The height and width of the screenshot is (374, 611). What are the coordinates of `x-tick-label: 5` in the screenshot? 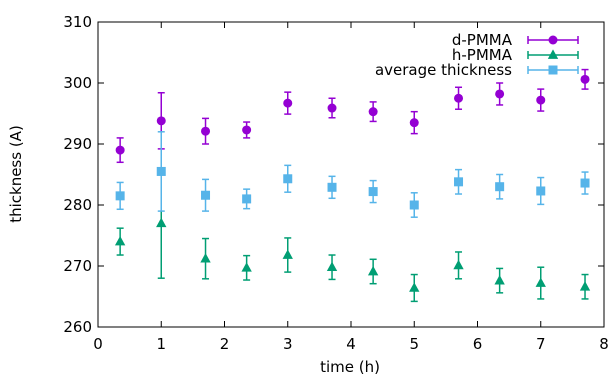 It's located at (414, 344).